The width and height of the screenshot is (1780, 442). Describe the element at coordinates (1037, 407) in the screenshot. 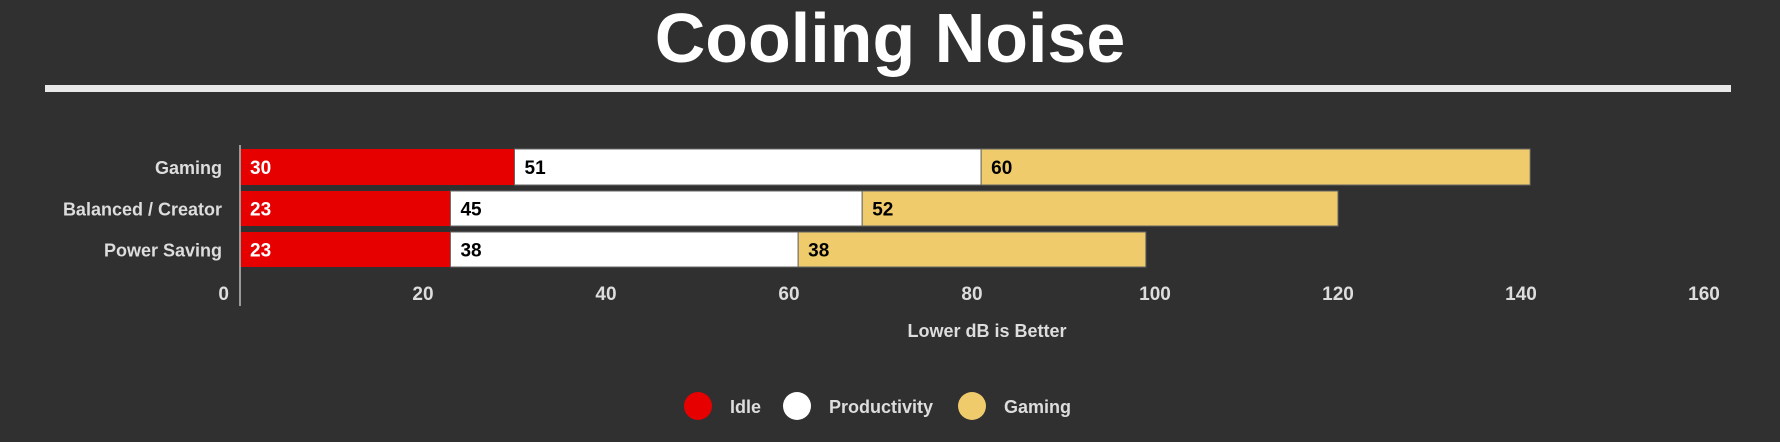

I see `legend-label: Gaming` at that location.